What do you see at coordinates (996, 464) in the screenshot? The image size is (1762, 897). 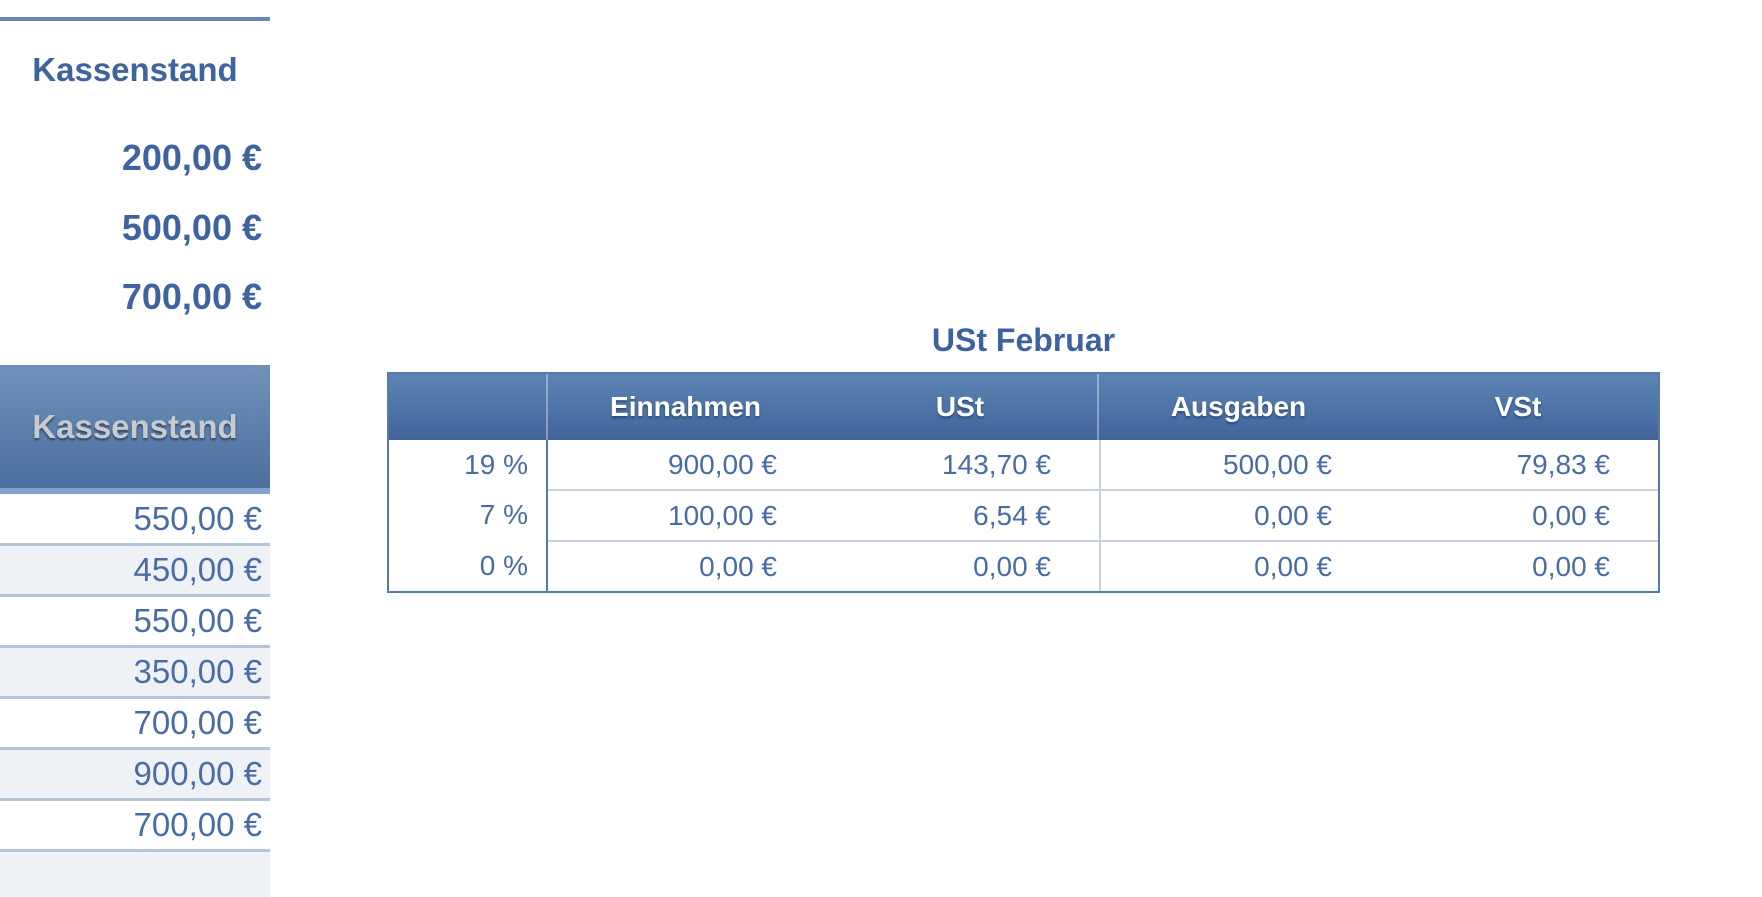 I see `ust-cell: 143,70 €` at bounding box center [996, 464].